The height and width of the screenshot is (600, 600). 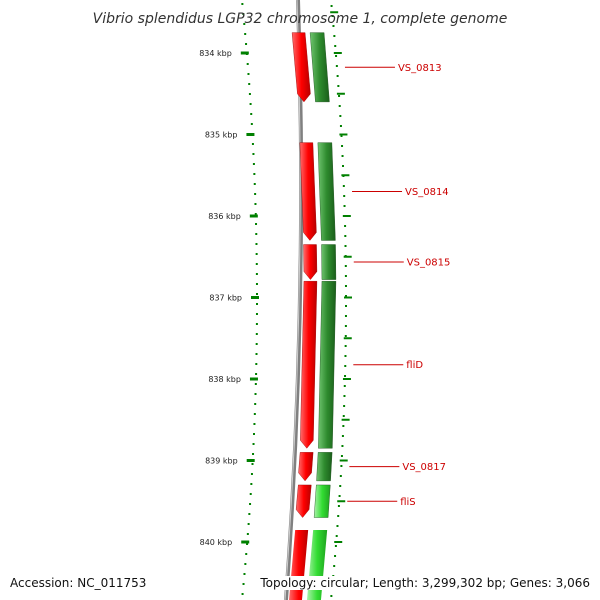 What do you see at coordinates (424, 467) in the screenshot?
I see `gene-label: VS_0817` at bounding box center [424, 467].